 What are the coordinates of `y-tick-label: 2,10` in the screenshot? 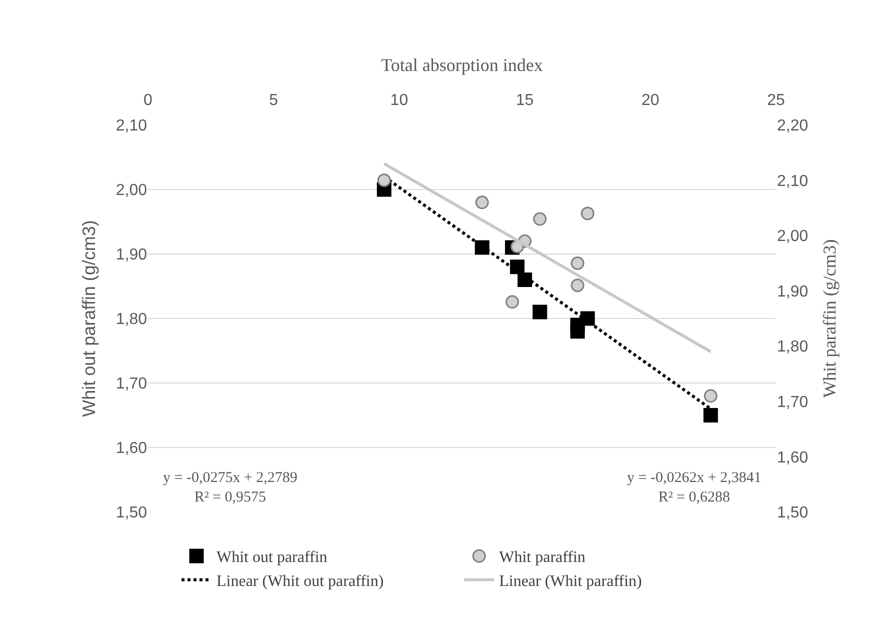 It's located at (132, 126).